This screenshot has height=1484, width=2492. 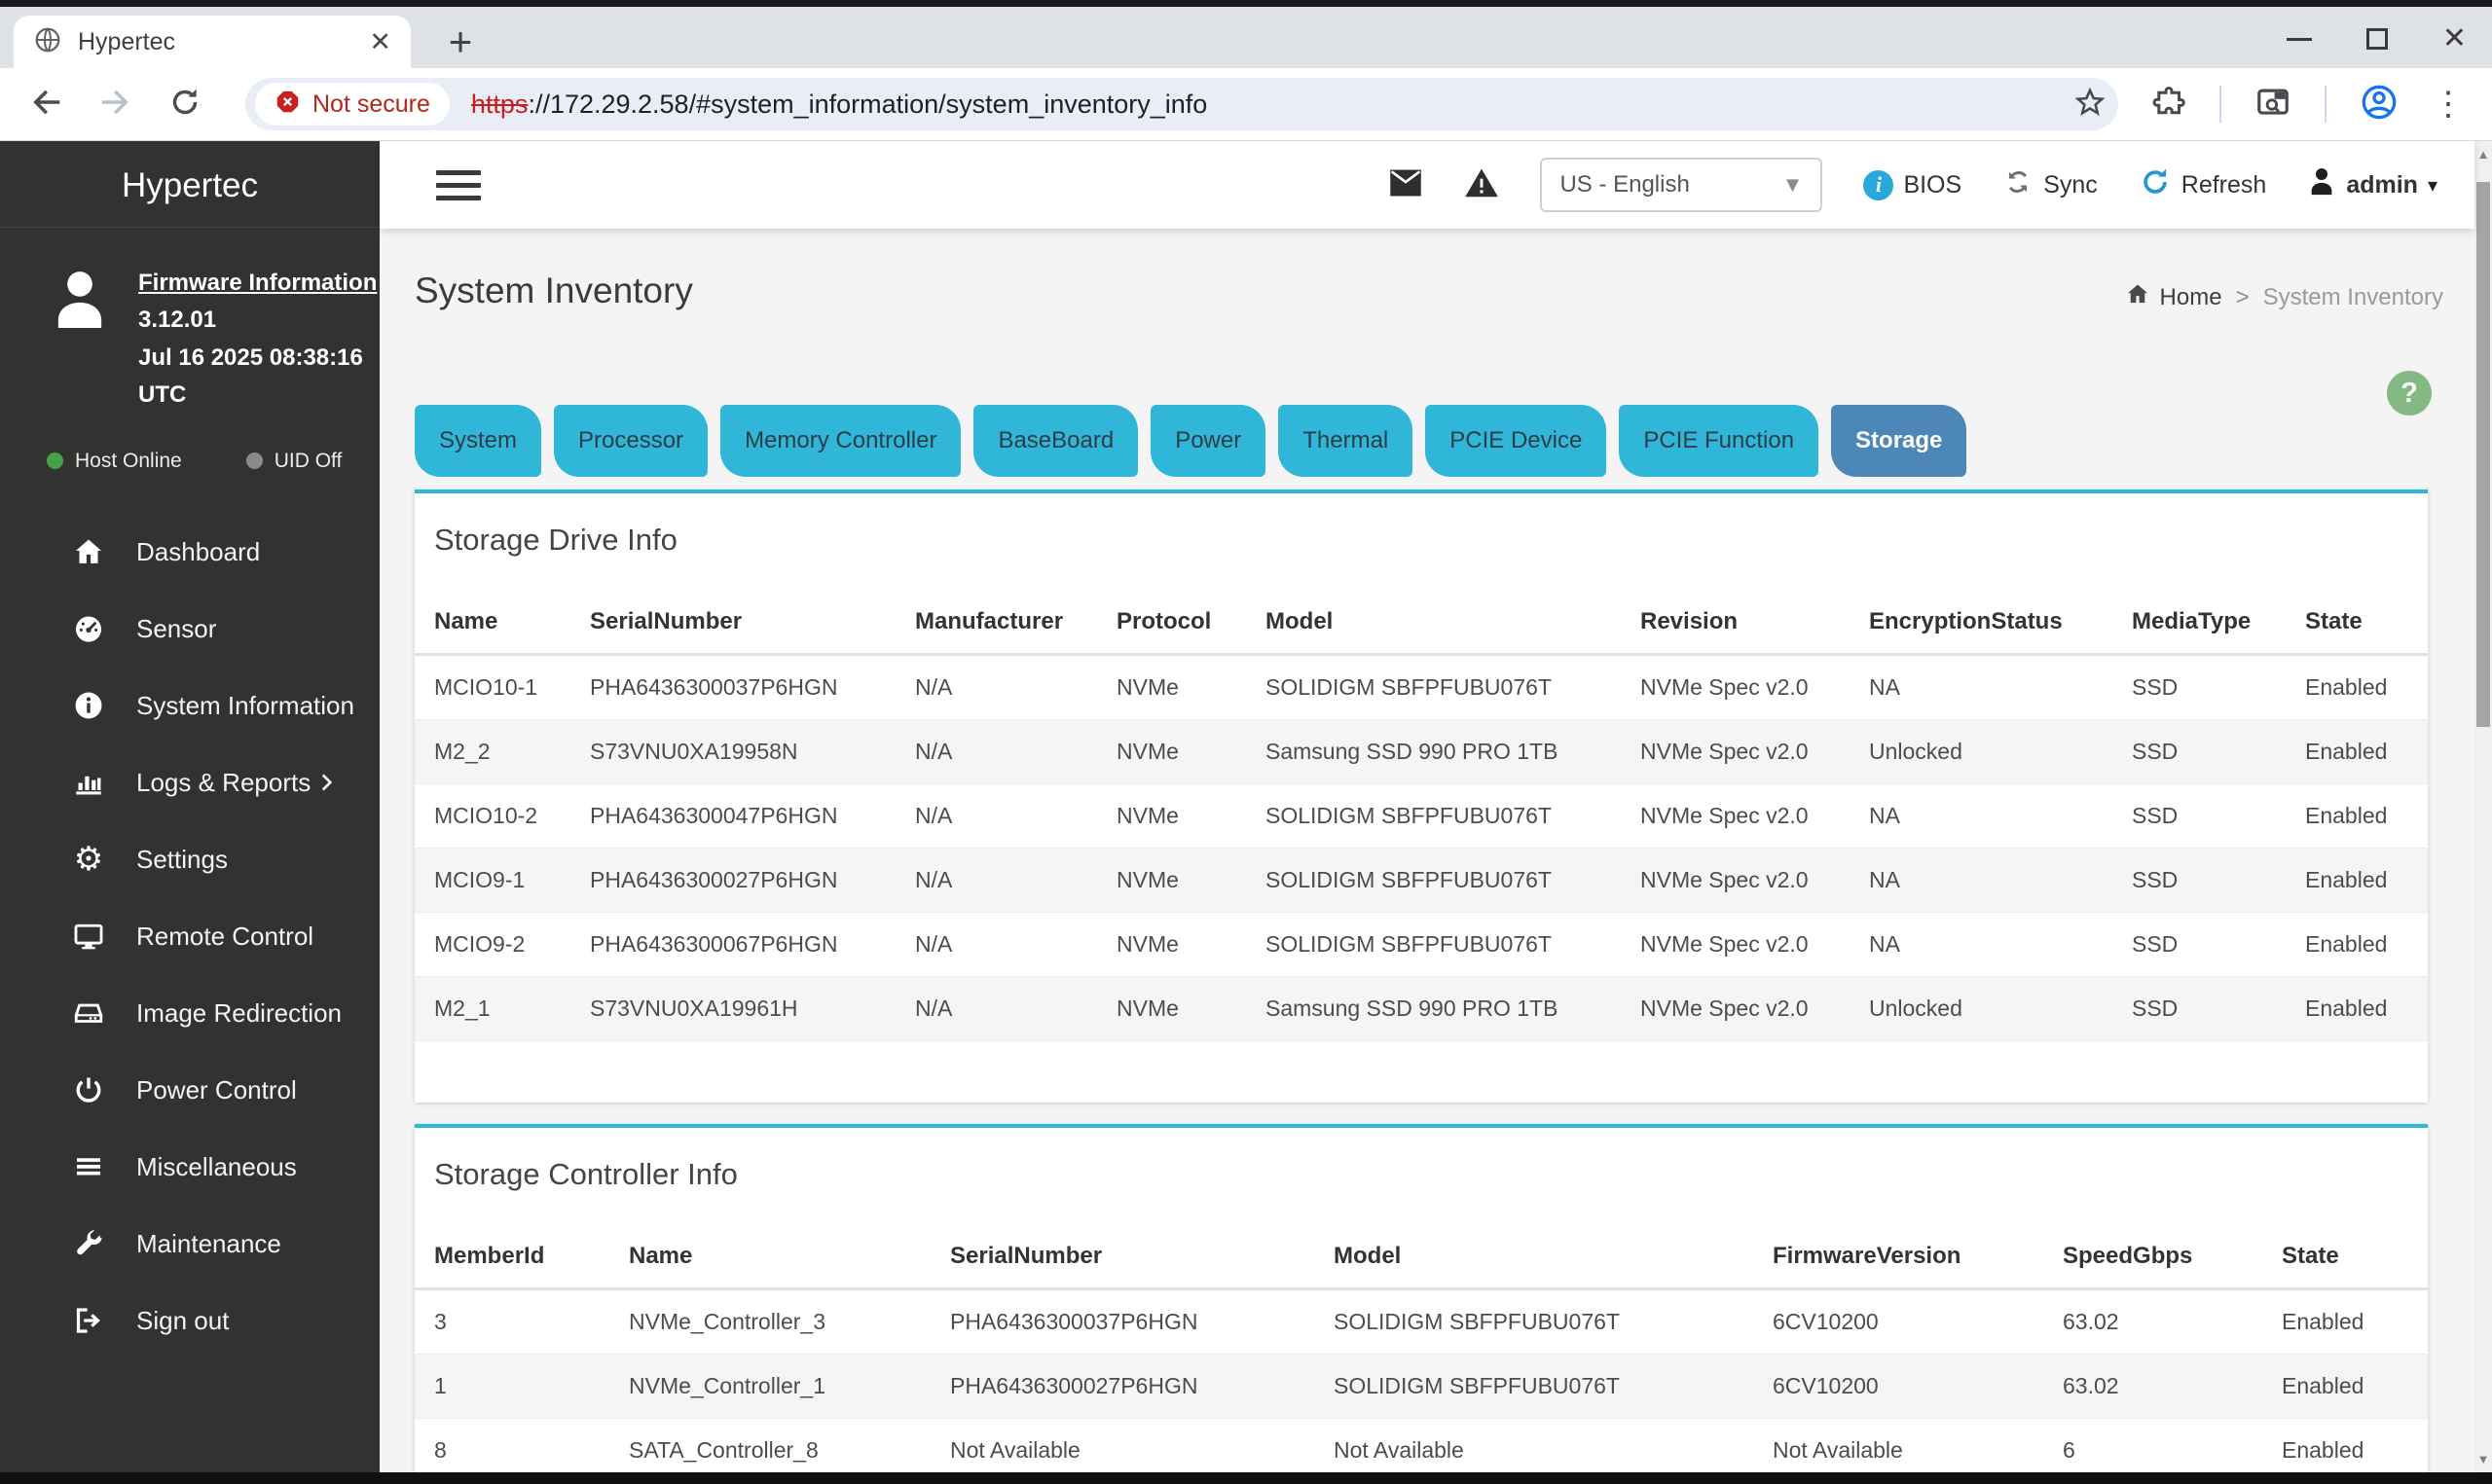 I want to click on sign-out-icon, so click(x=88, y=1321).